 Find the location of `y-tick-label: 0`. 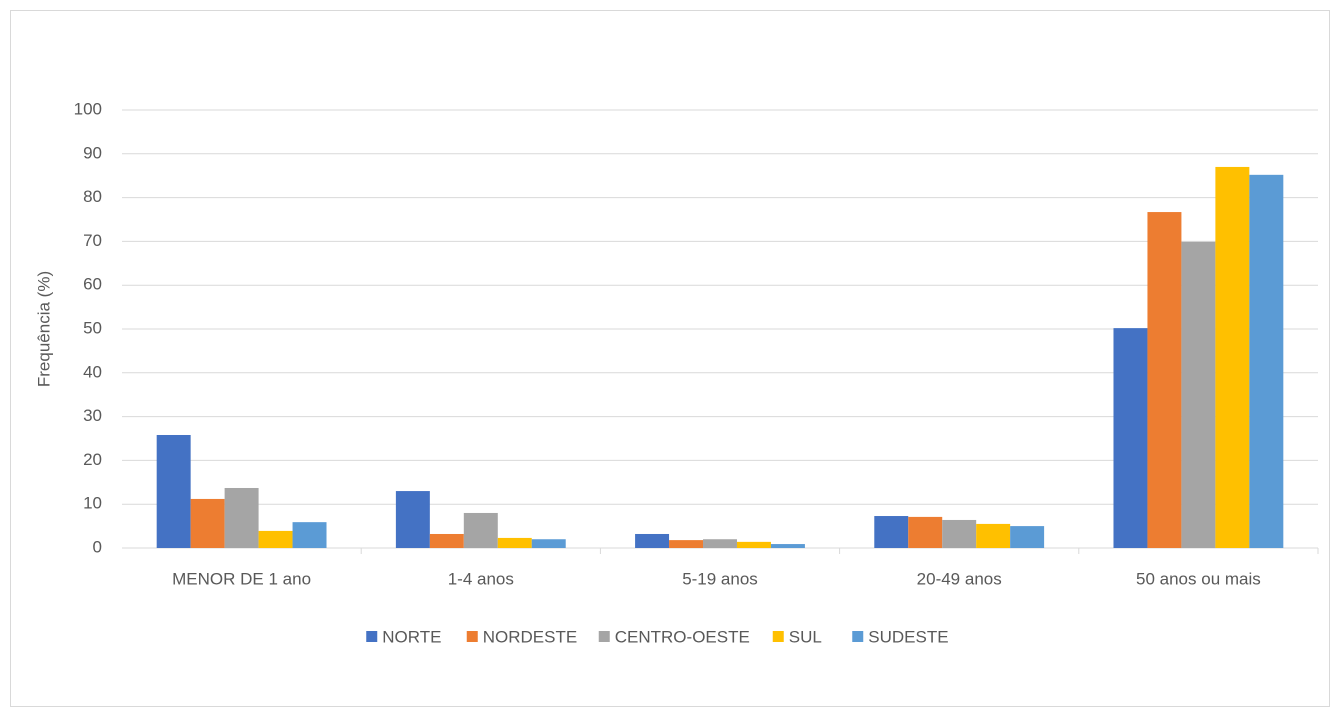

y-tick-label: 0 is located at coordinates (97, 546).